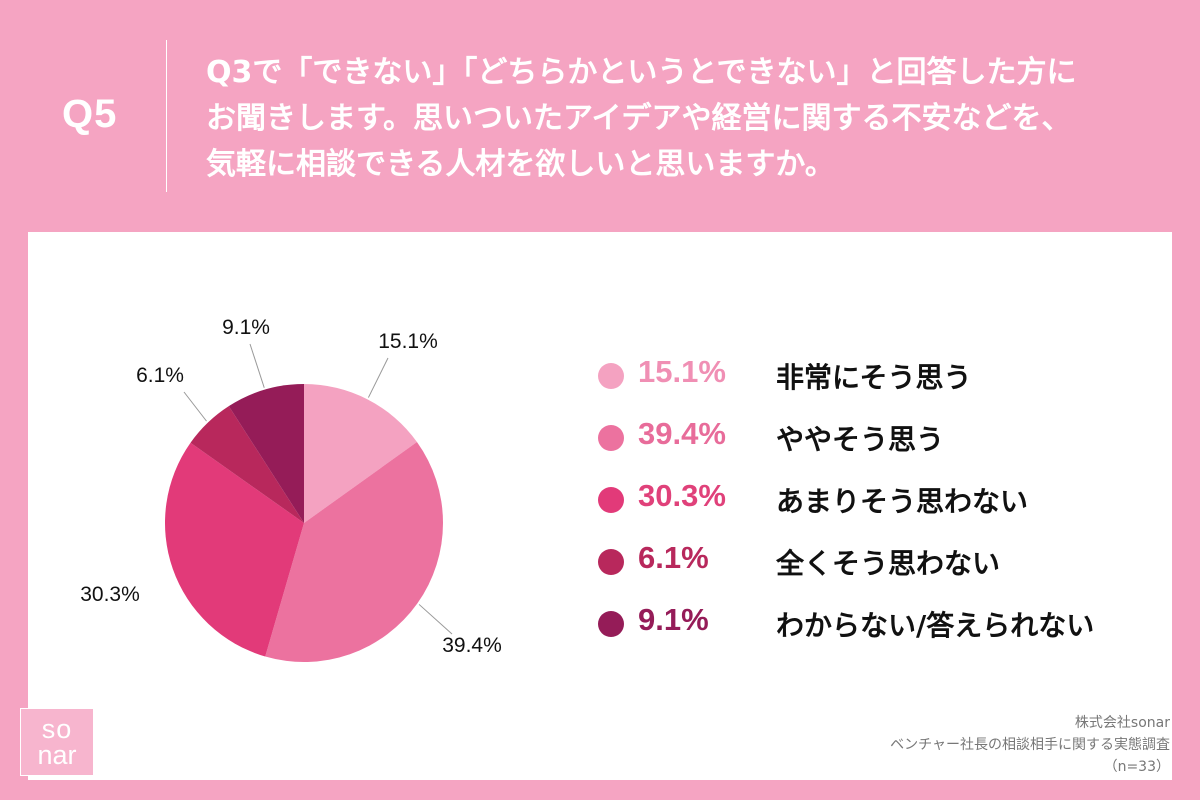 The width and height of the screenshot is (1200, 800). Describe the element at coordinates (902, 501) in the screenshot. I see `legend-label: あまりそう思わない` at that location.